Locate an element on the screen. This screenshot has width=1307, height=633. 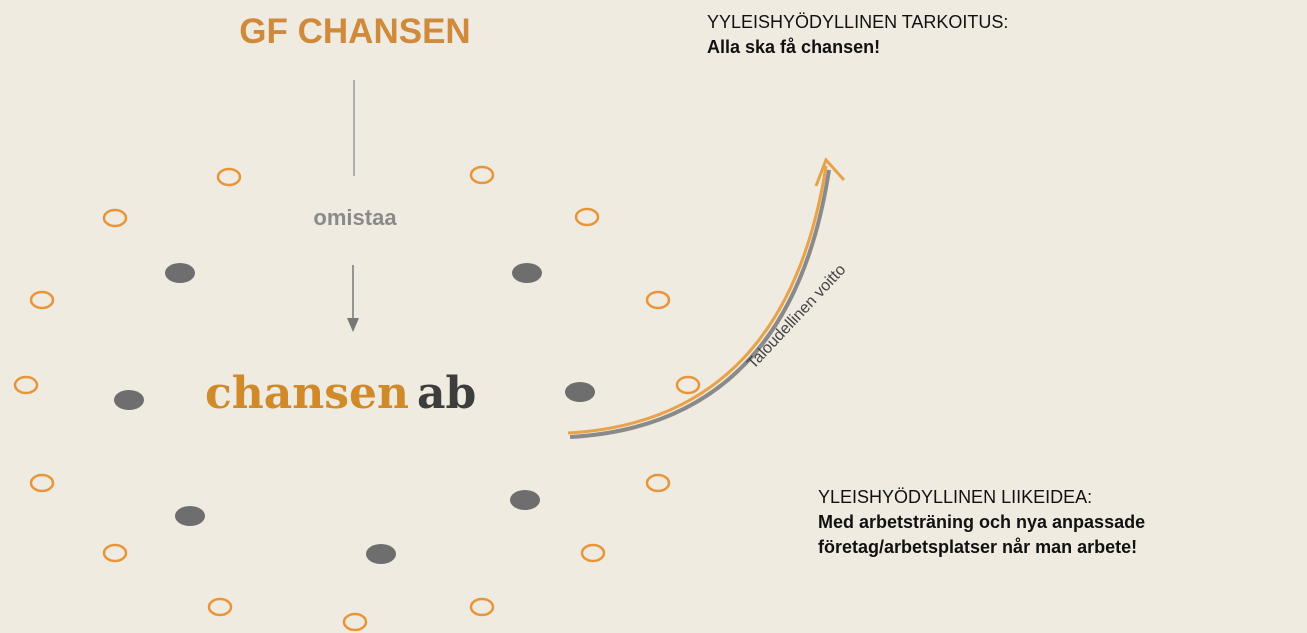
curve-shadow is located at coordinates (700, 304).